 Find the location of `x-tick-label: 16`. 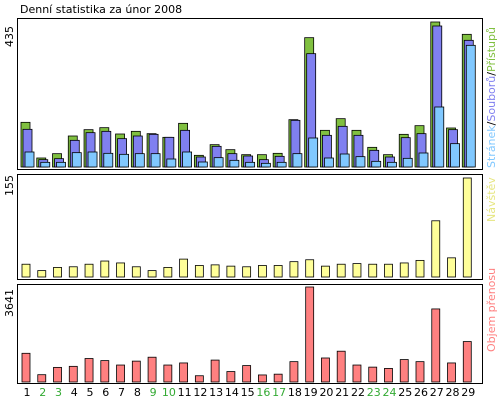

x-tick-label: 16 is located at coordinates (263, 392).